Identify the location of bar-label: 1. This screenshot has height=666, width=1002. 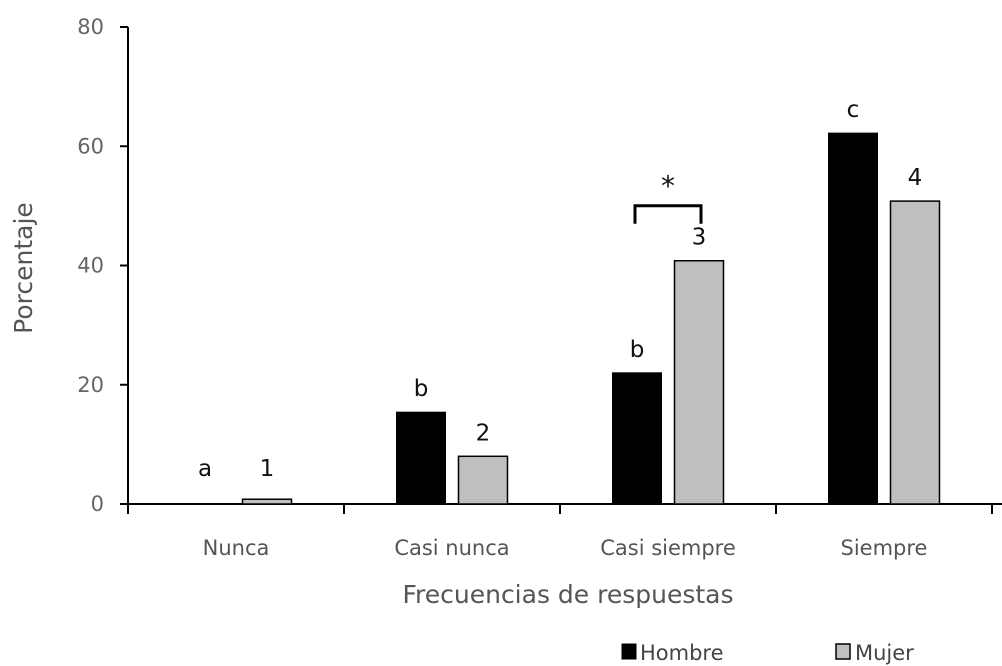
(267, 469).